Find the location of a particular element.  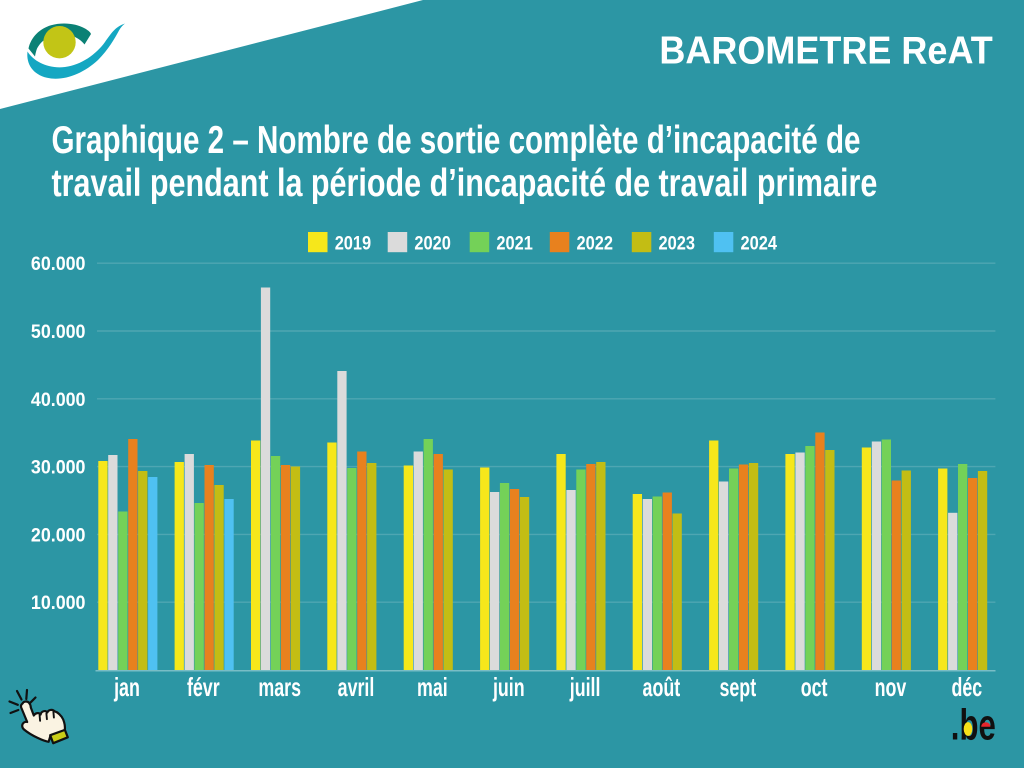

svg-text: avril is located at coordinates (356, 687).